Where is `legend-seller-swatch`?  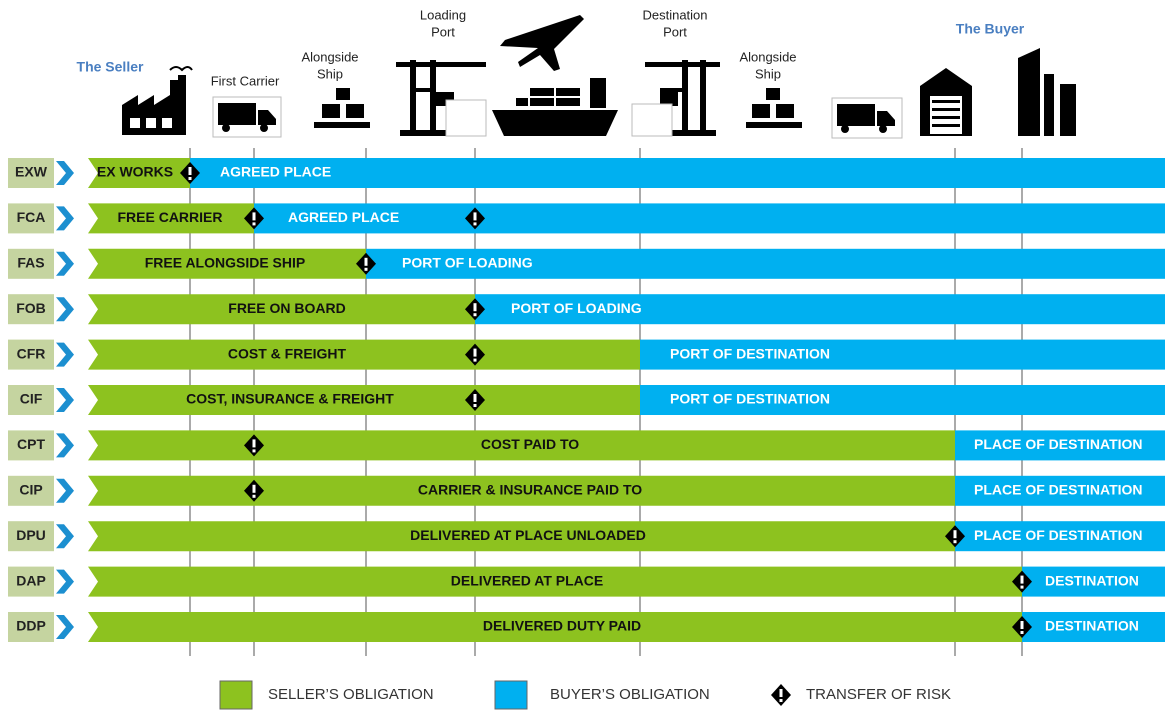
legend-seller-swatch is located at coordinates (236, 695).